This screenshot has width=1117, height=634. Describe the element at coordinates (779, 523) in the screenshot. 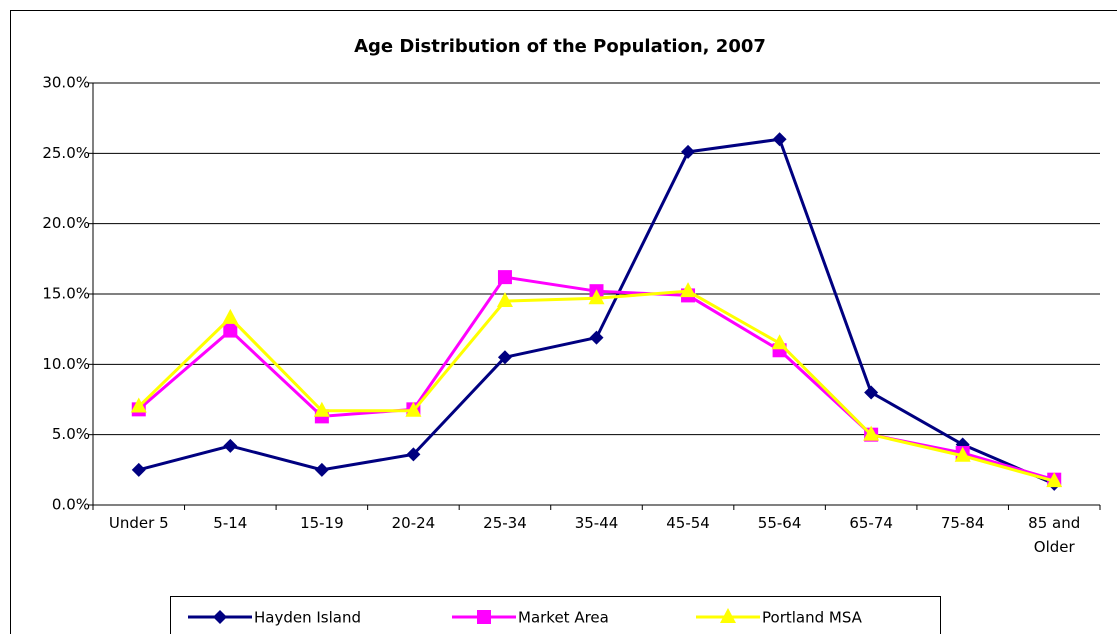

I see `x-tick-label: 55-64` at that location.